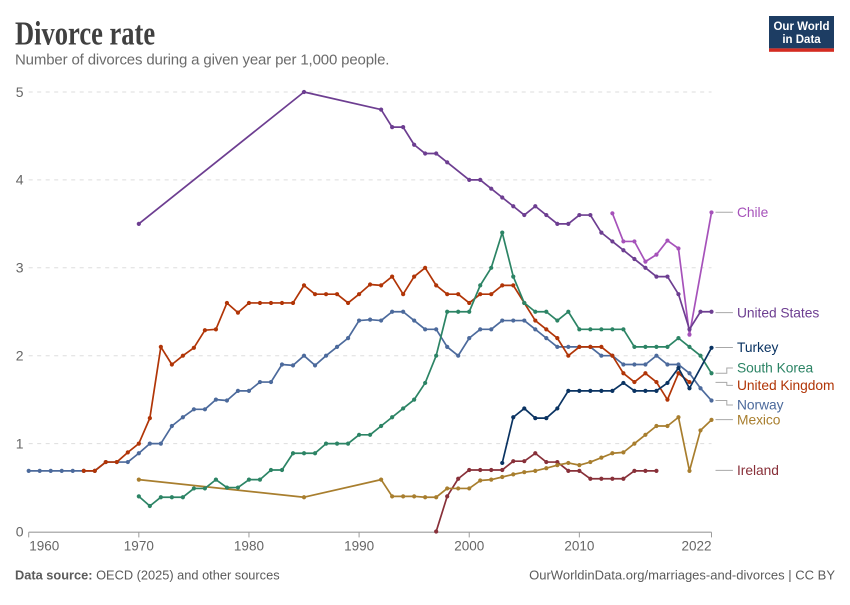 This screenshot has width=850, height=605. What do you see at coordinates (359, 546) in the screenshot?
I see `svg-text: 1990` at bounding box center [359, 546].